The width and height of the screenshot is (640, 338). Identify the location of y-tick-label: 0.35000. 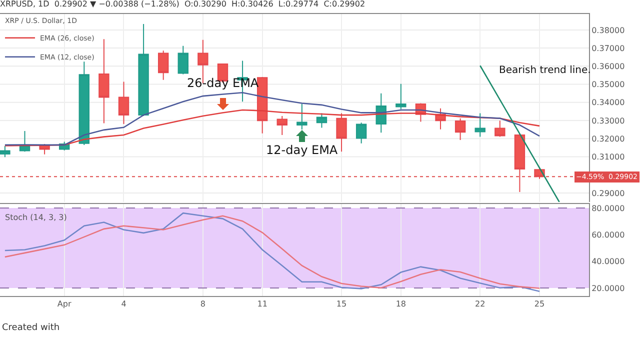
(608, 85).